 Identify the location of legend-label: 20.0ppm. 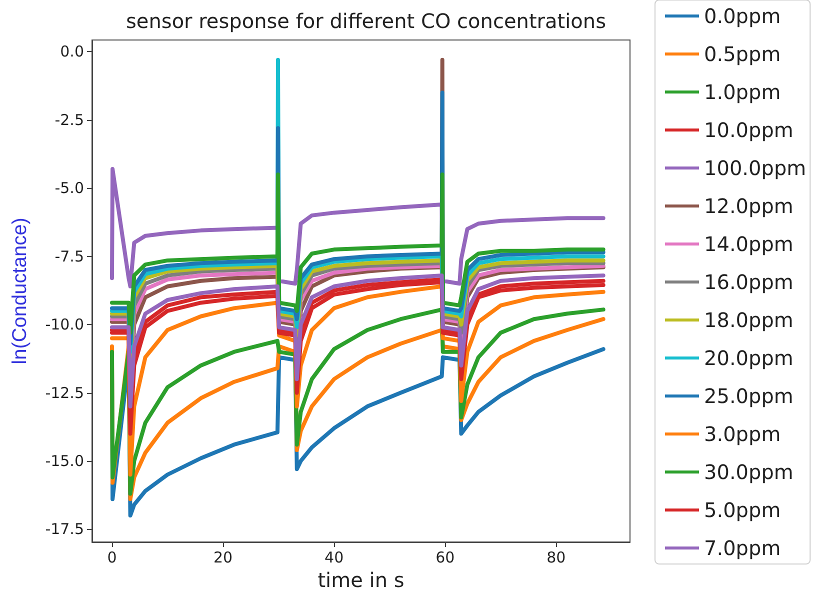
(749, 358).